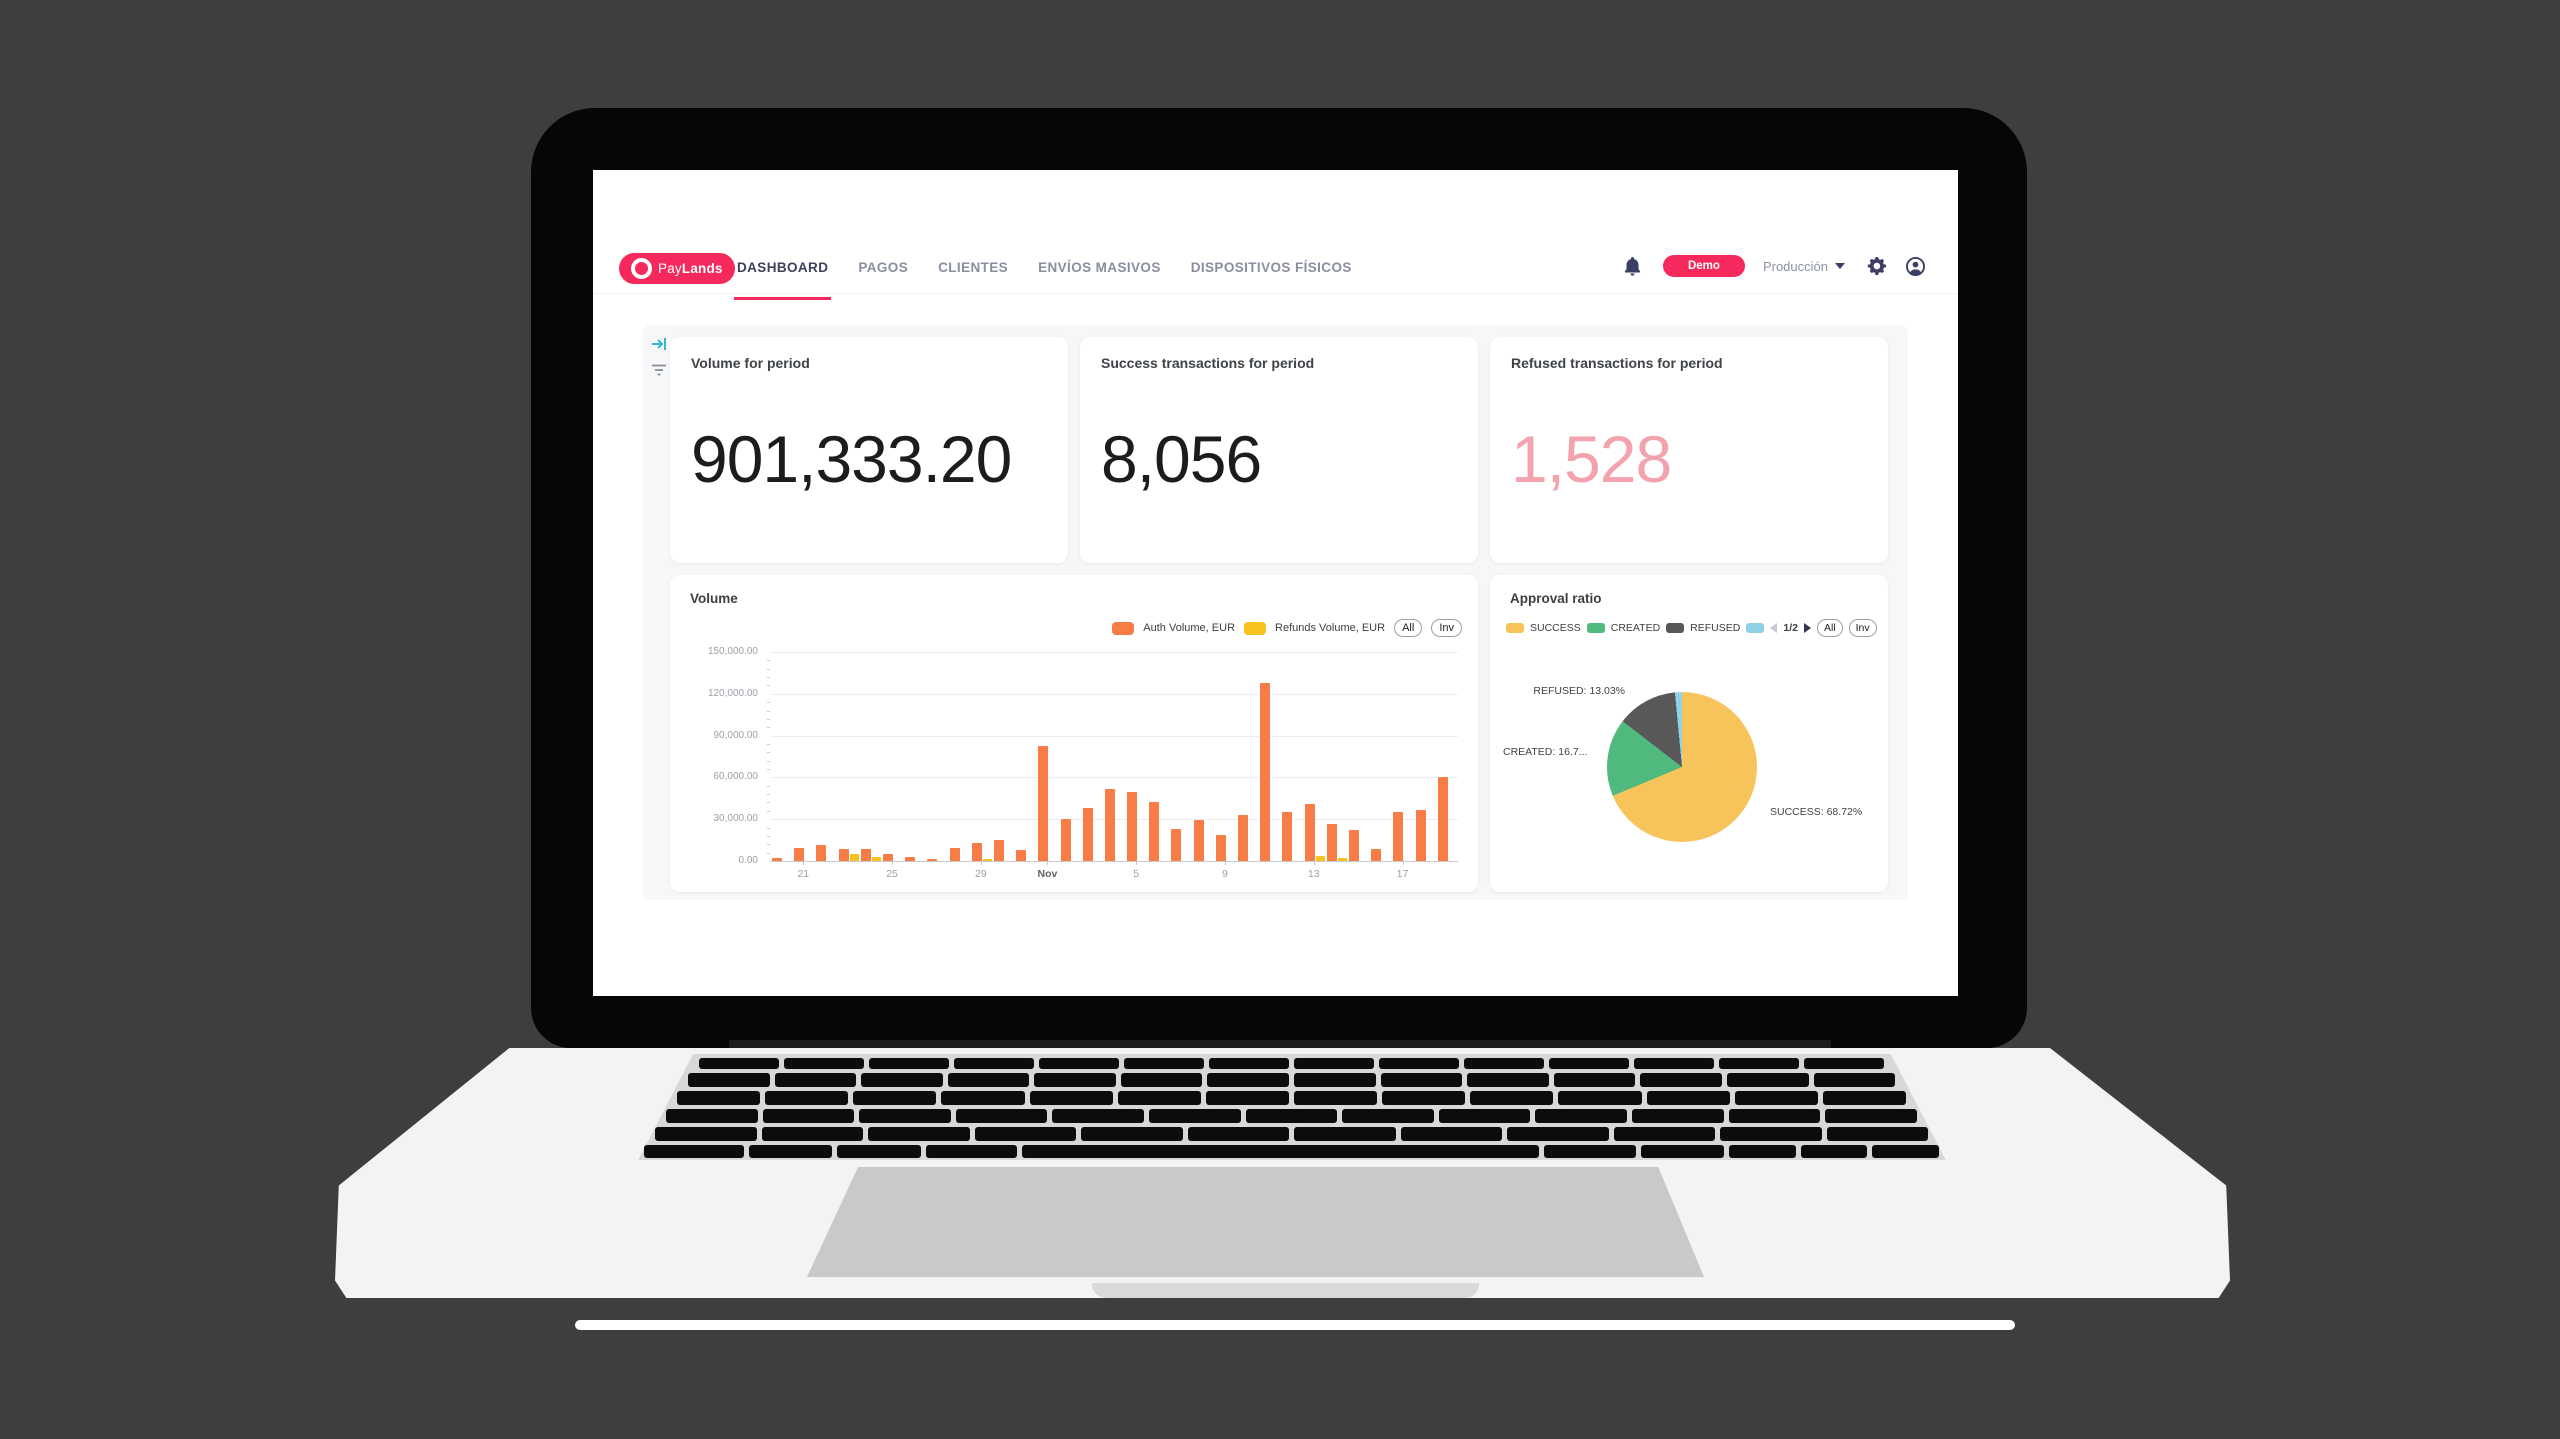 This screenshot has height=1439, width=2560. What do you see at coordinates (677, 268) in the screenshot?
I see `paylands-logo: PayLands` at bounding box center [677, 268].